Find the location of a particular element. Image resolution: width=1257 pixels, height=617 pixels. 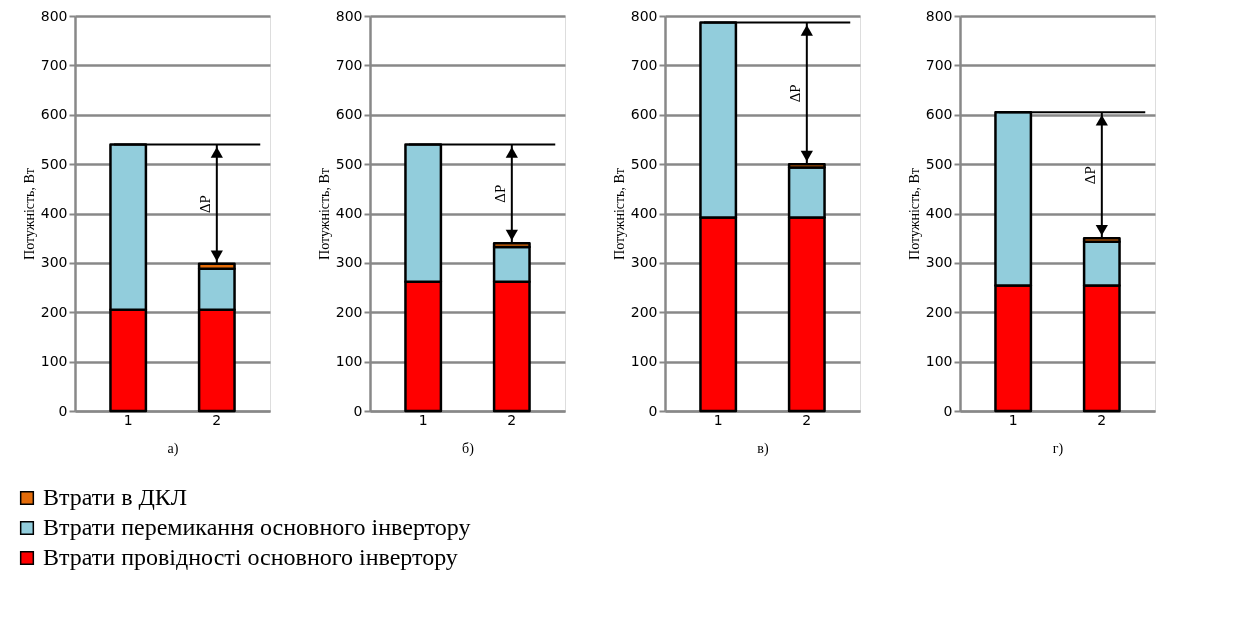

x-axis-title: в) is located at coordinates (763, 448).